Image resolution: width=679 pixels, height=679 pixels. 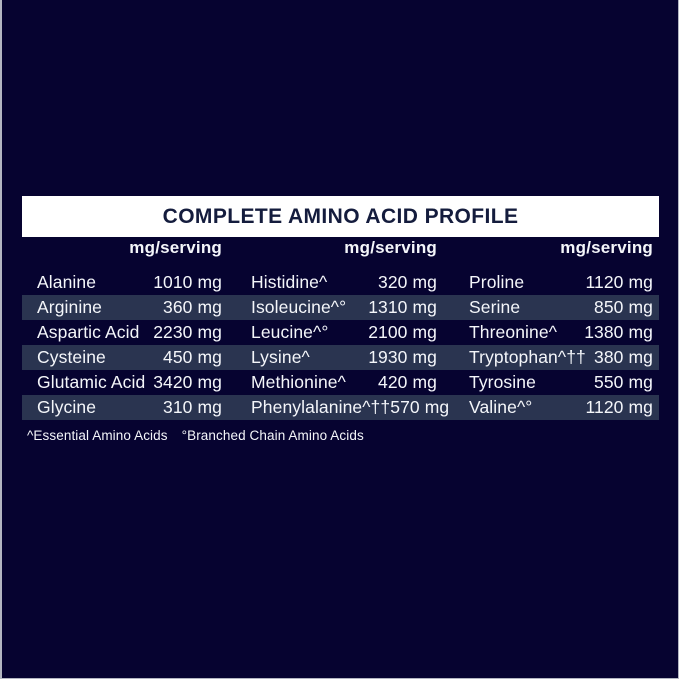 I want to click on amino-cell: Isoleucine^° 1310 mg, so click(x=344, y=307).